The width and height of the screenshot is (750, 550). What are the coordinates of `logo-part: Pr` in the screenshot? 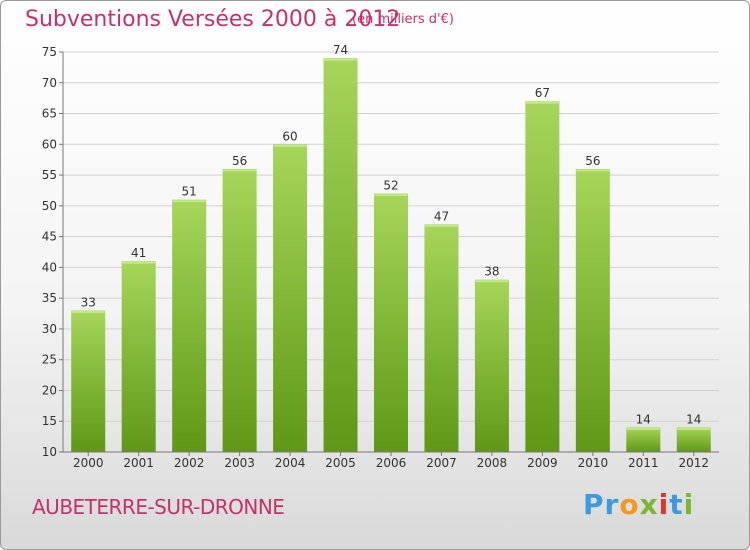 It's located at (601, 504).